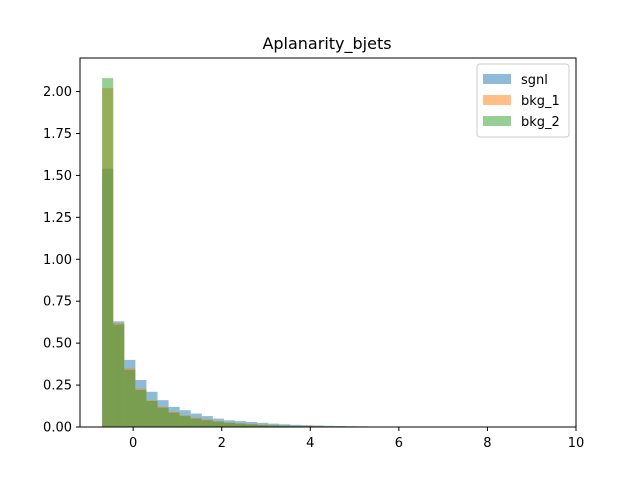 This screenshot has height=480, width=640. I want to click on chart-title: Aplanarity_bjets, so click(326, 44).